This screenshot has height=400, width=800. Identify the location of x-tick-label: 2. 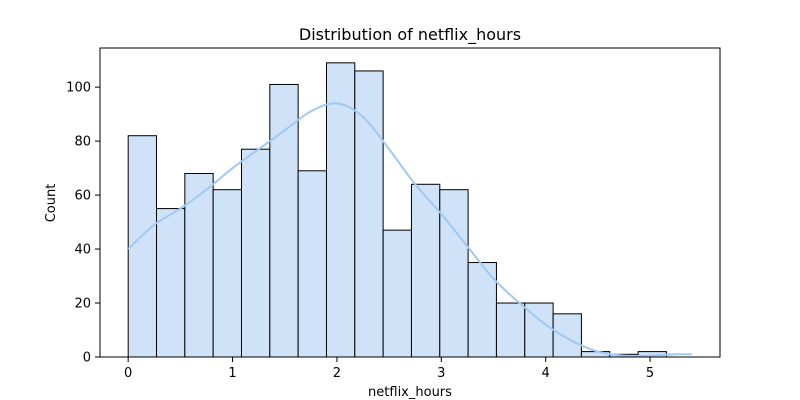
(337, 373).